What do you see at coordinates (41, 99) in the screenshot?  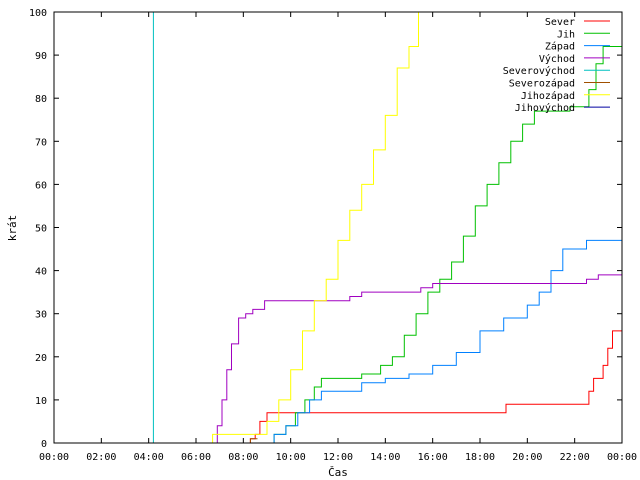 I see `y-tick-label: 80` at bounding box center [41, 99].